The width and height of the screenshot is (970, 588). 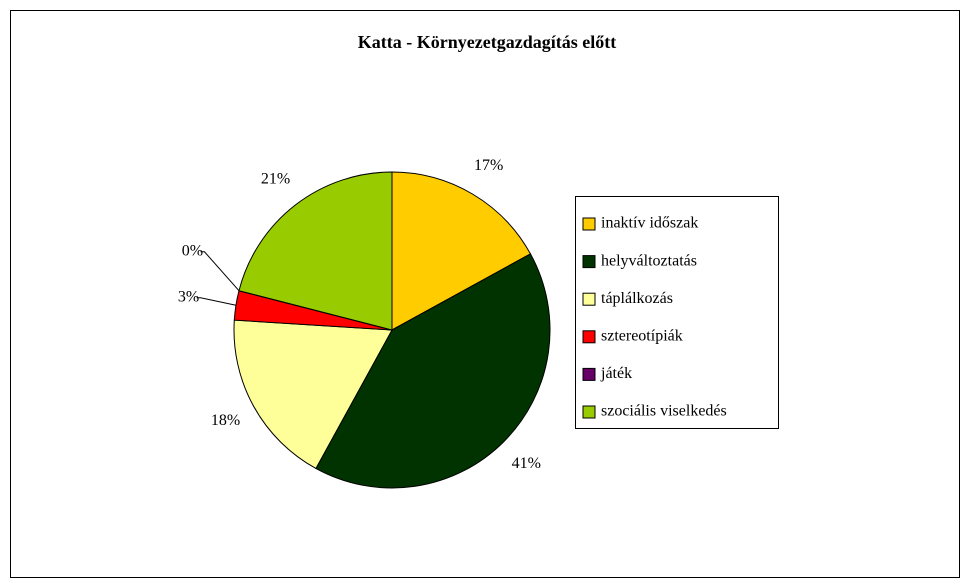 I want to click on data-label: 3%, so click(x=188, y=296).